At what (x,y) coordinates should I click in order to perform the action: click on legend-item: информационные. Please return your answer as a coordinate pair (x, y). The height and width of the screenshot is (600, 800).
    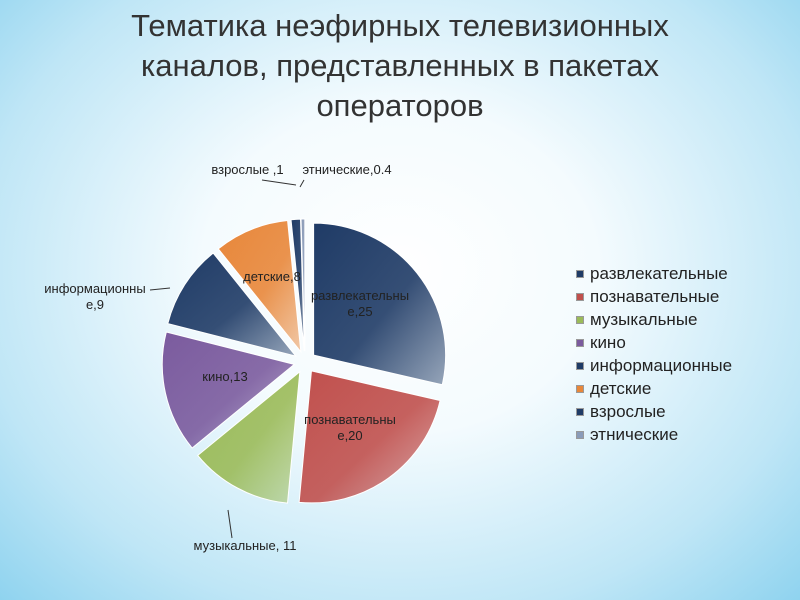
    Looking at the image, I should click on (654, 365).